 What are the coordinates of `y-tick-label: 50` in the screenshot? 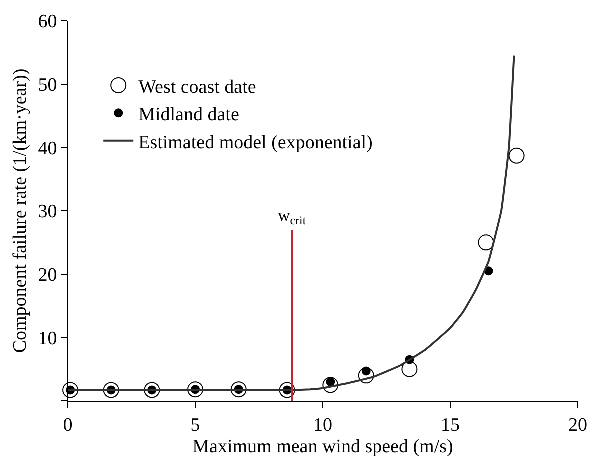 It's located at (48, 85).